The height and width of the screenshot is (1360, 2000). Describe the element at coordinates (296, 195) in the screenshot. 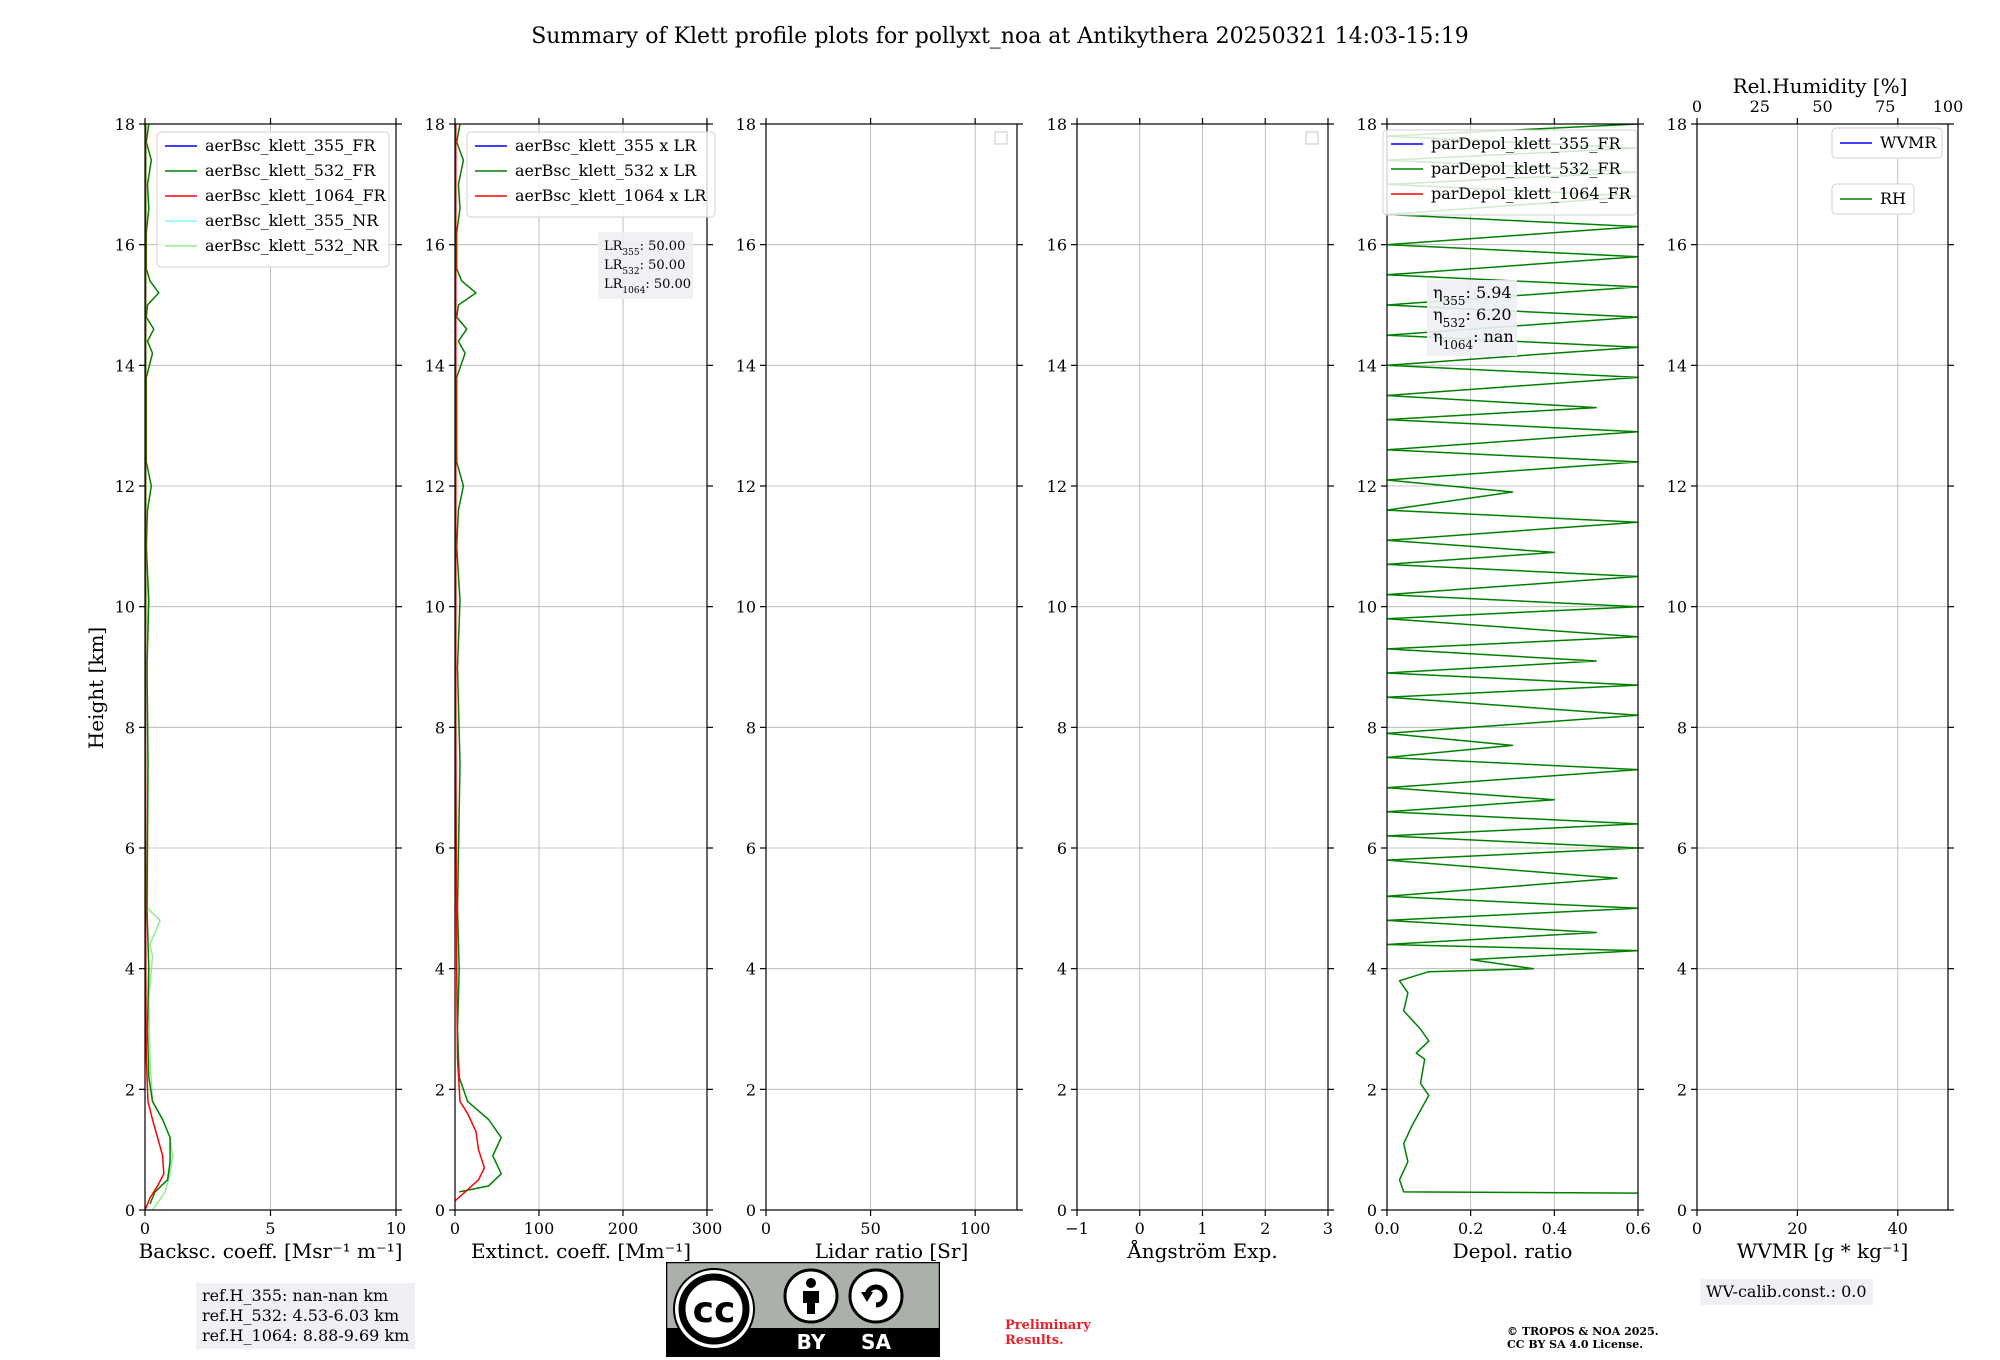

I see `legend-label-aerbsc-klett-1064-fr: aerBsc_klett_1064_FR` at that location.